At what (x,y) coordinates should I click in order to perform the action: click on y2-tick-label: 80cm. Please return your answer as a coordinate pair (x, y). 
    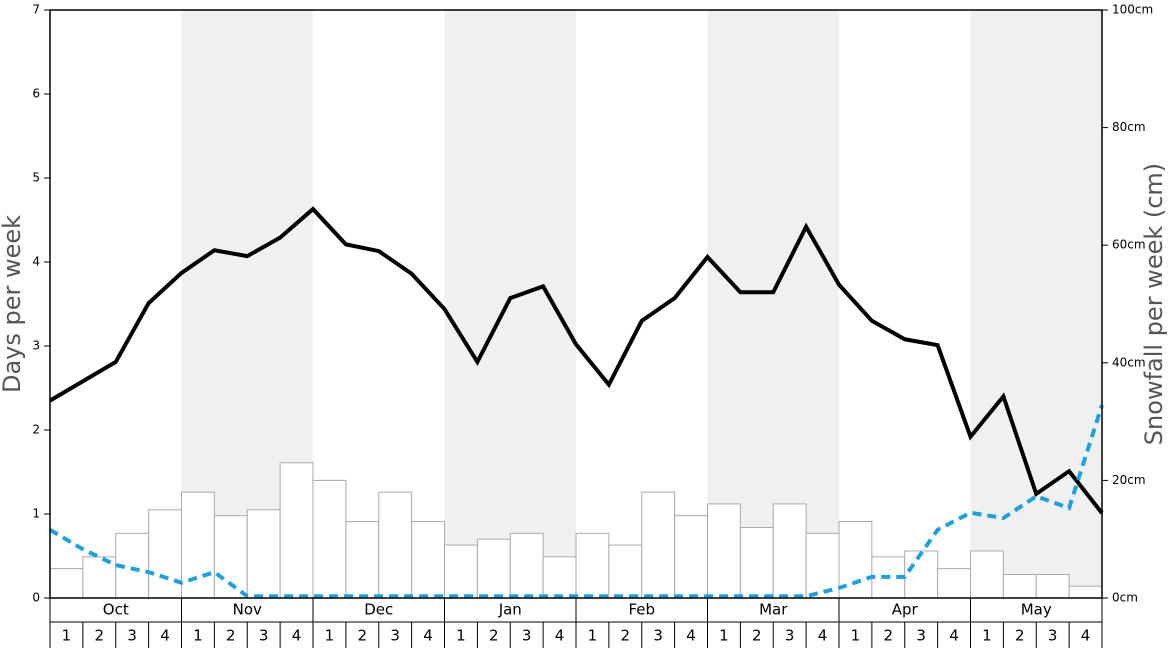
    Looking at the image, I should click on (1129, 127).